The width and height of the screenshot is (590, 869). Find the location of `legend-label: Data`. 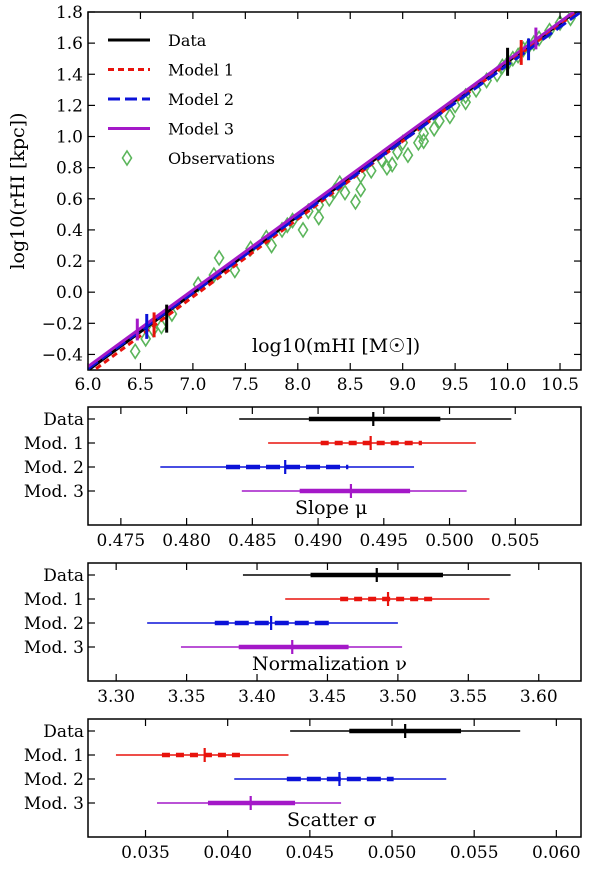

legend-label: Data is located at coordinates (187, 40).